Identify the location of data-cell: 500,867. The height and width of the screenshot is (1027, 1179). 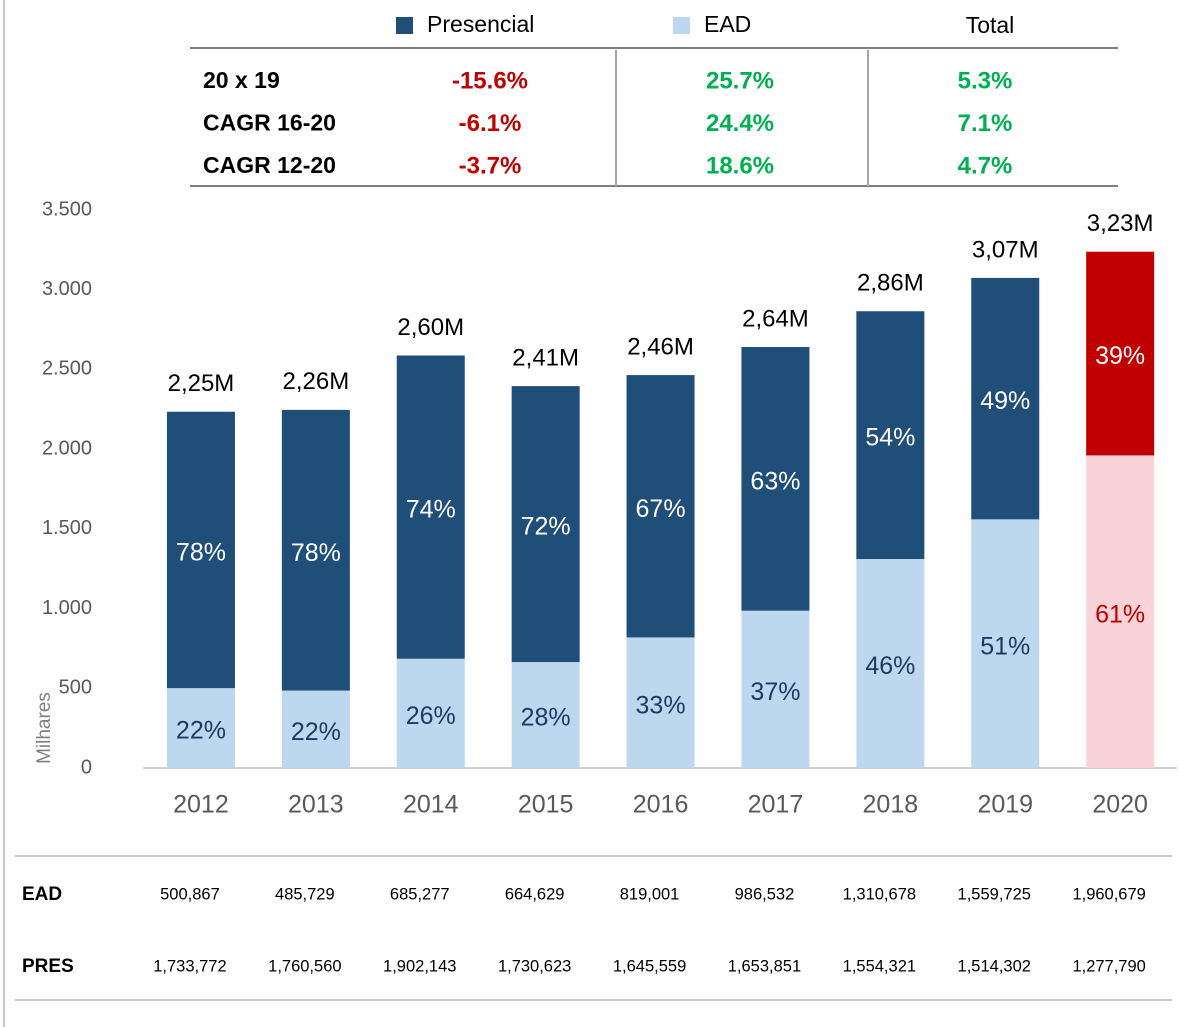
(190, 894).